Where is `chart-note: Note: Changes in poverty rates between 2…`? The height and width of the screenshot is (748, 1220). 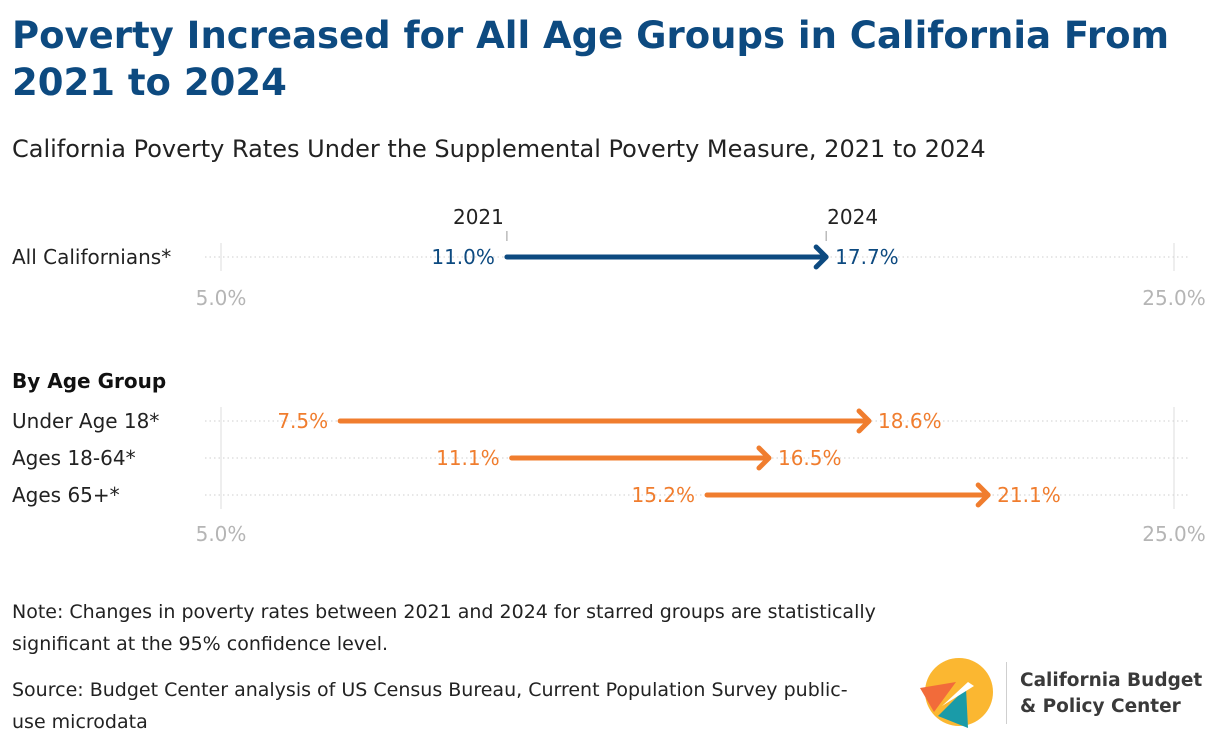
chart-note: Note: Changes in poverty rates between 2… is located at coordinates (444, 628).